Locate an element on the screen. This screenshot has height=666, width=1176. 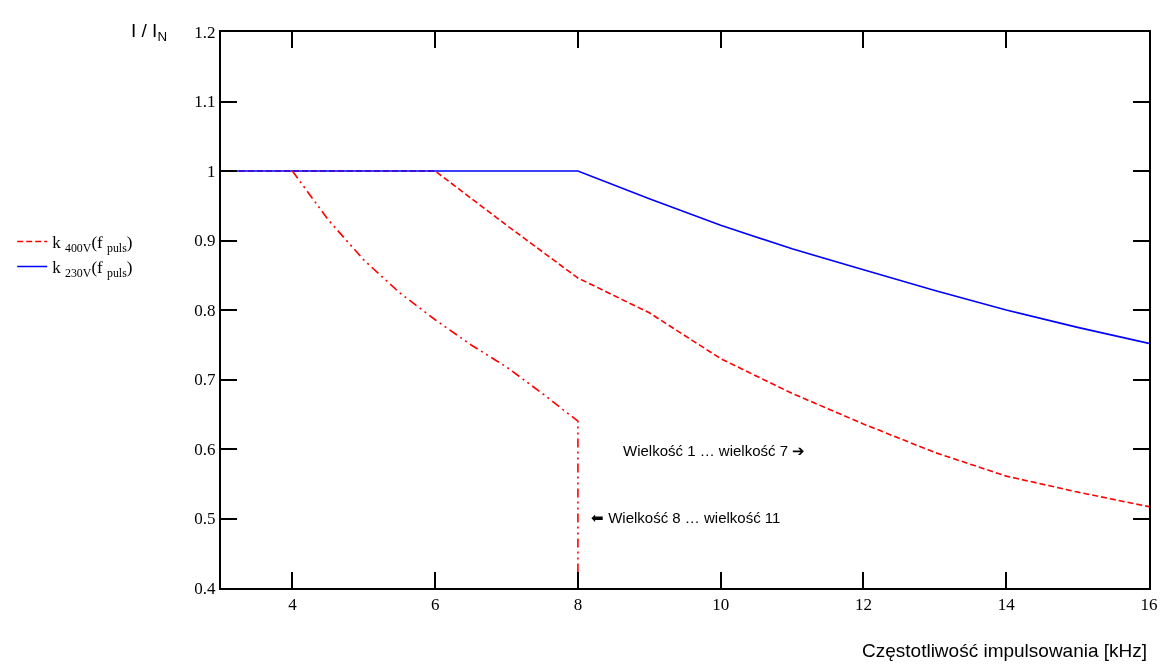
annotation: Wielkość 1 … wielkość 7 ➔ is located at coordinates (714, 450).